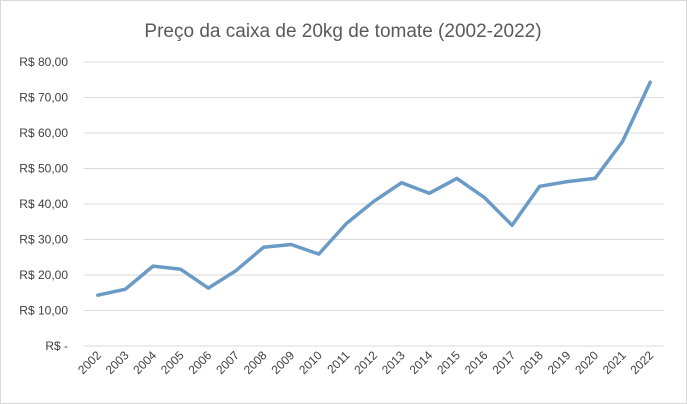  What do you see at coordinates (43, 62) in the screenshot?
I see `y-tick-label: R$ 80,00` at bounding box center [43, 62].